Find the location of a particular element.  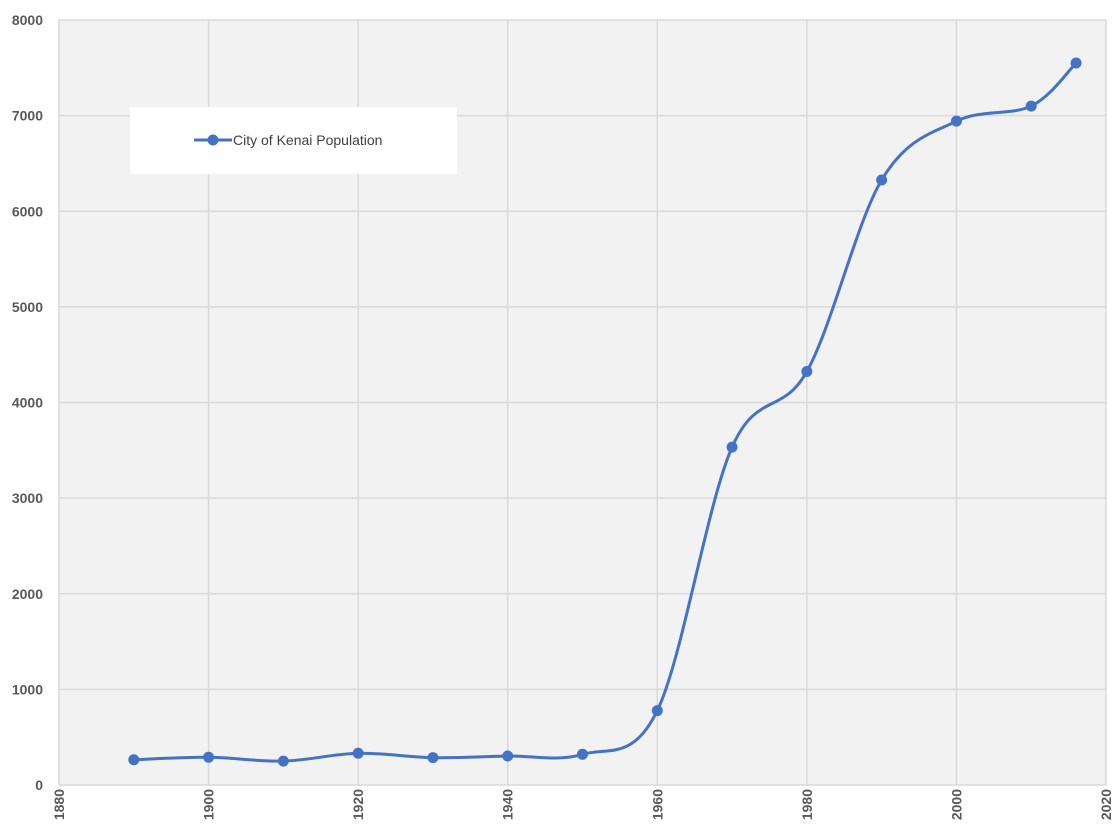

legend-marker-swatch is located at coordinates (213, 140).